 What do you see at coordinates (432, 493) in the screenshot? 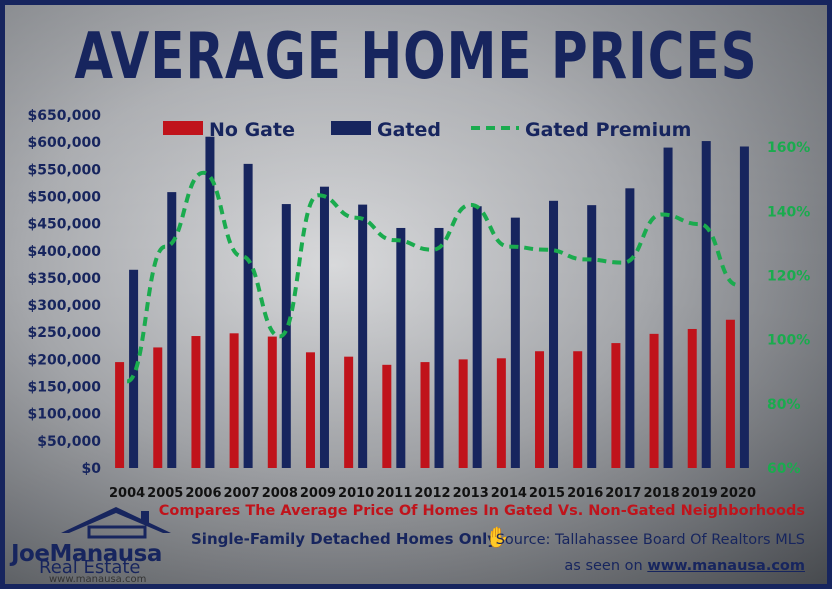
I see `x-tick-label: 2012` at bounding box center [432, 493].